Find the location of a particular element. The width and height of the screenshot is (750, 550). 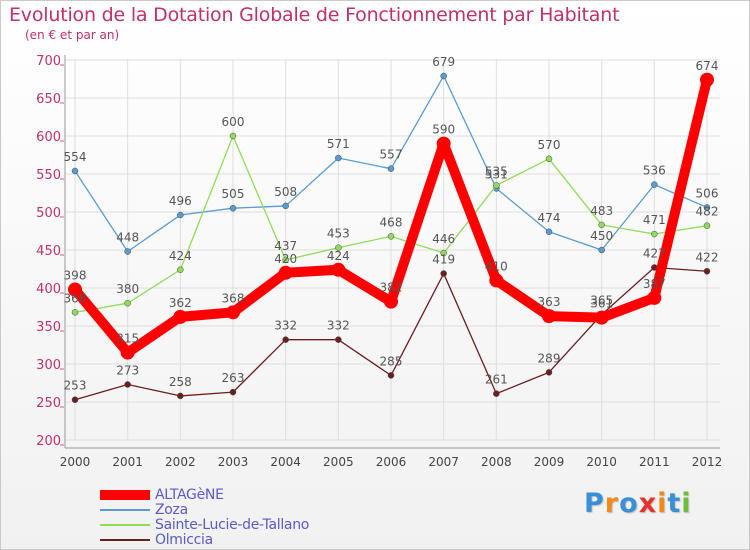

data-label: 506 is located at coordinates (707, 193).